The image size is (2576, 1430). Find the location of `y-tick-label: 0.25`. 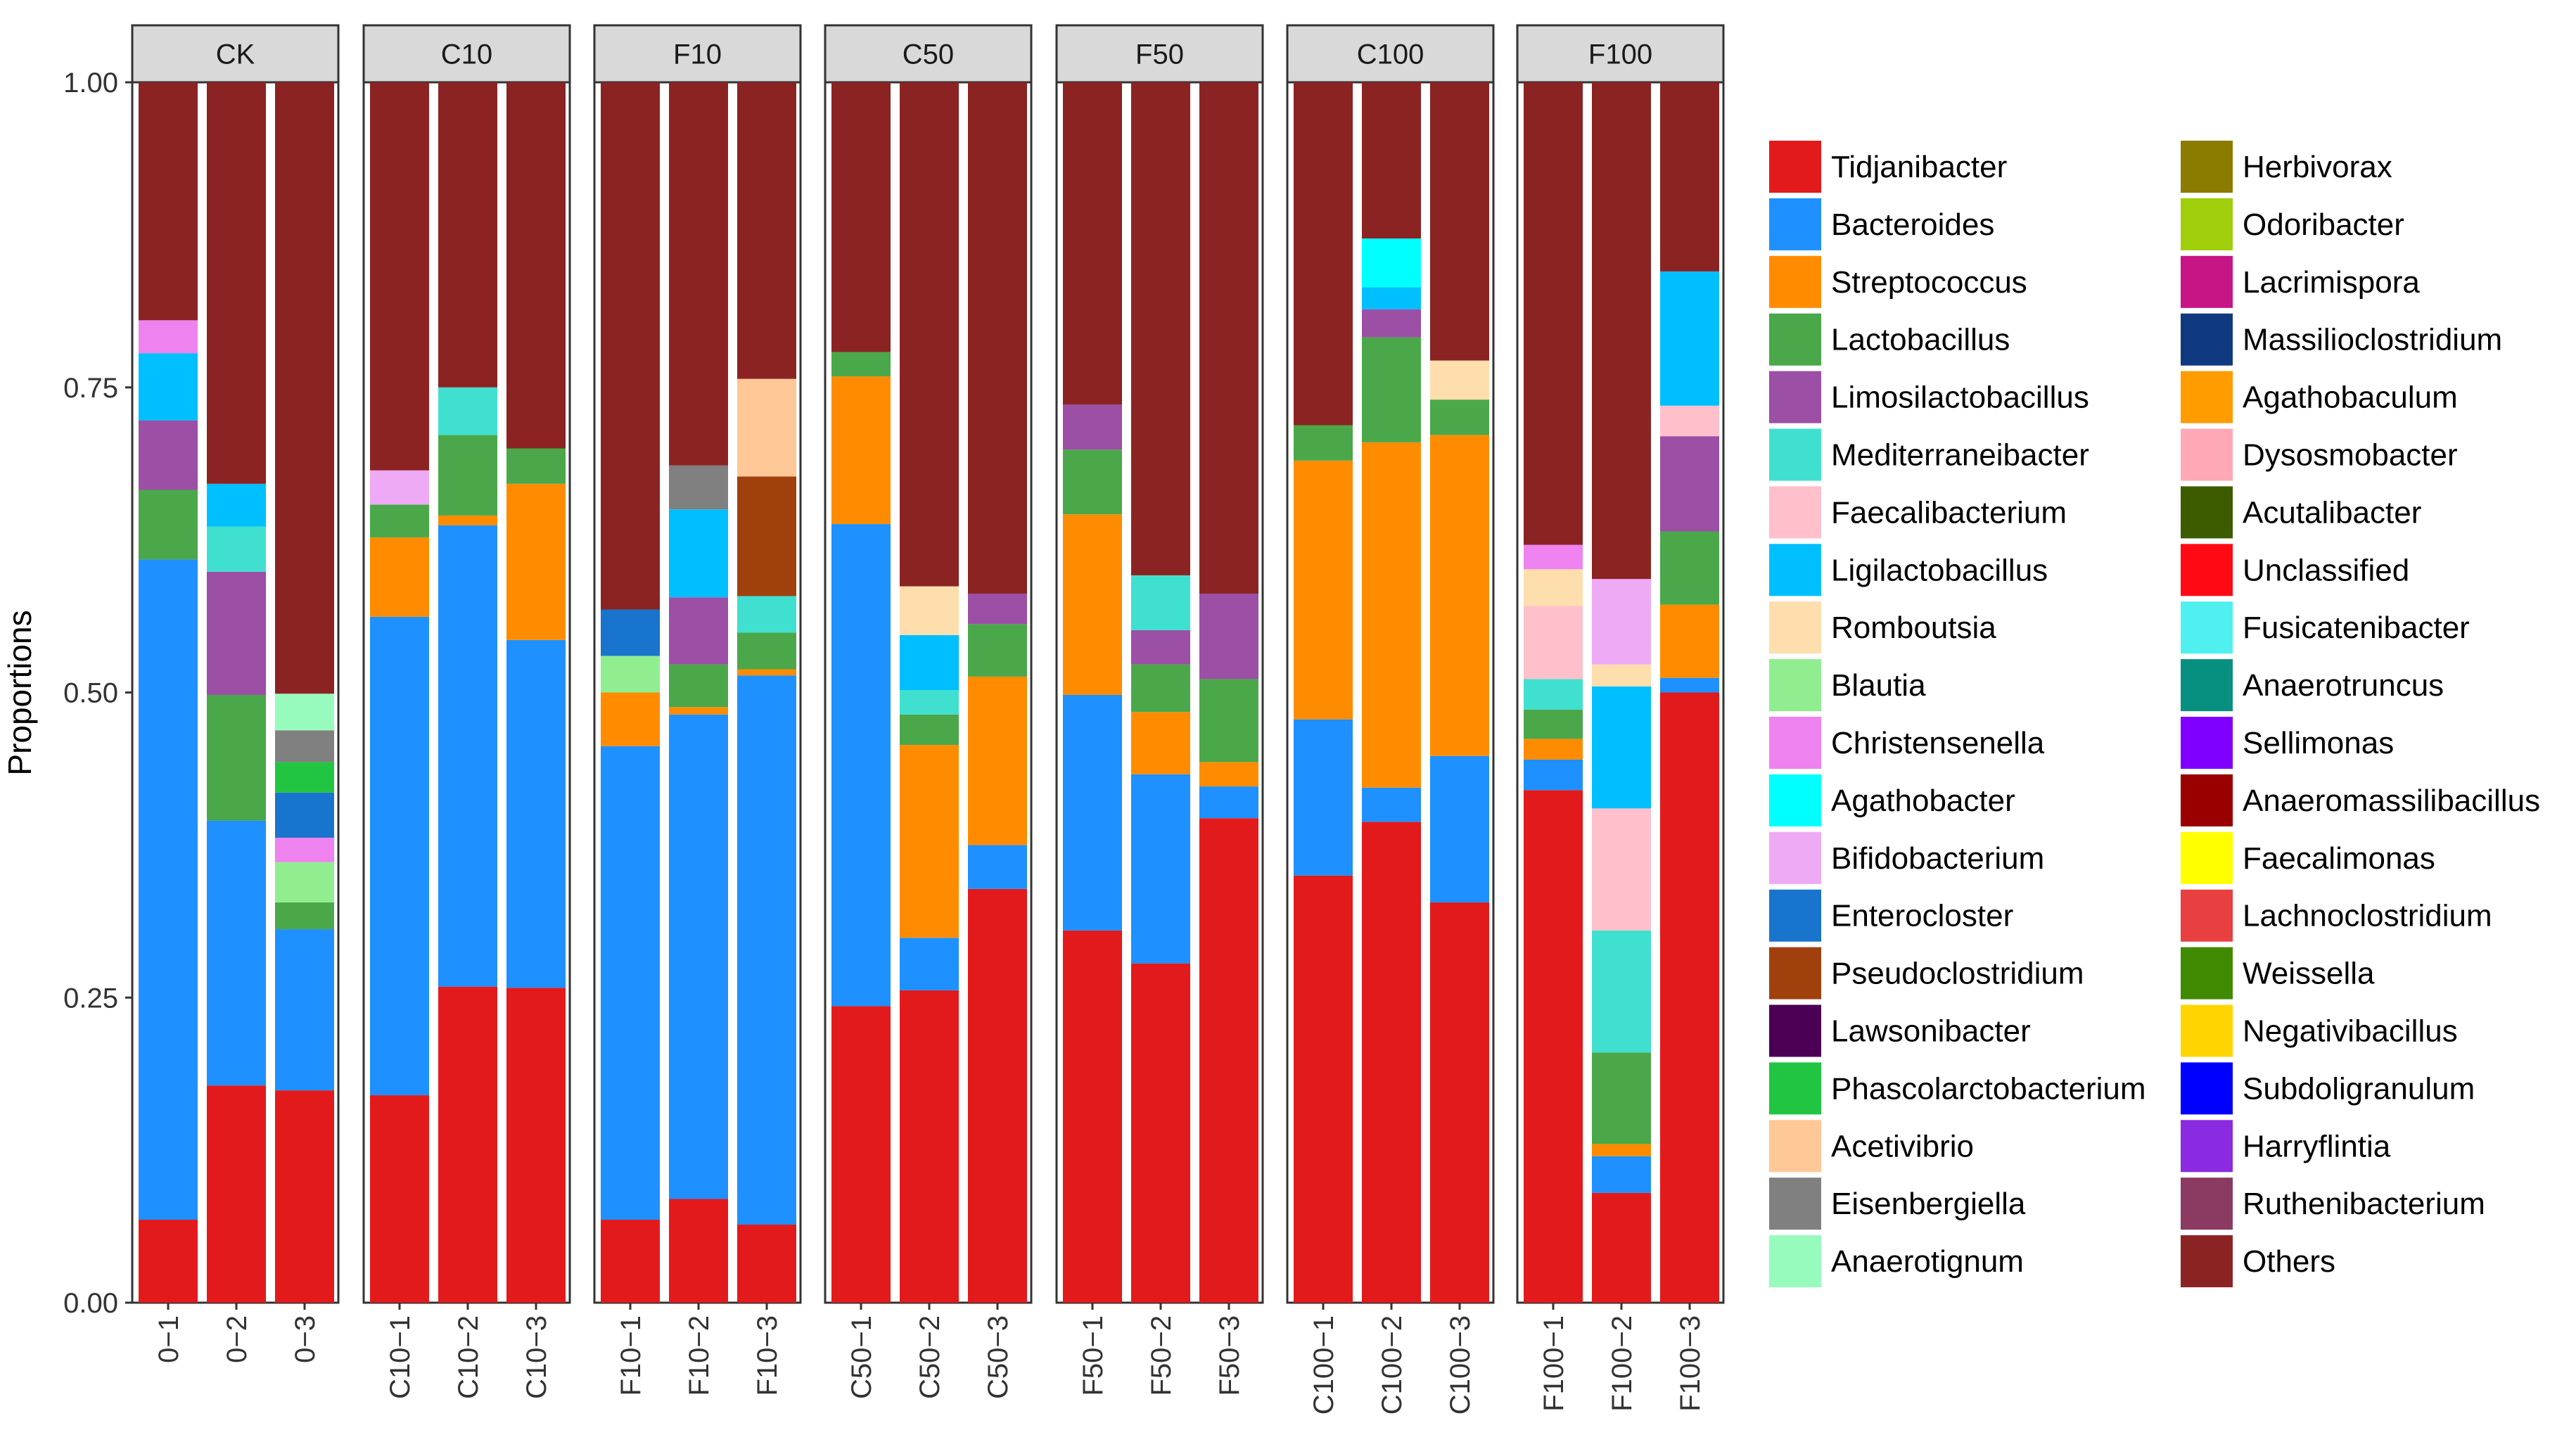

y-tick-label: 0.25 is located at coordinates (90, 998).